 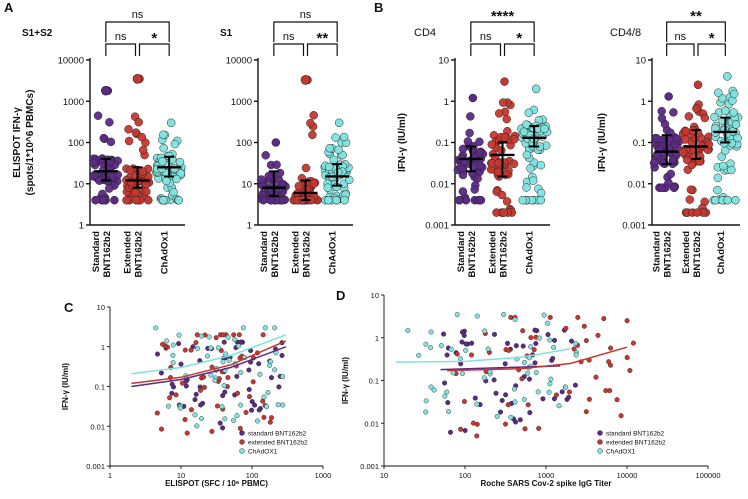 What do you see at coordinates (707, 475) in the screenshot?
I see `x-tick-label: 100000` at bounding box center [707, 475].